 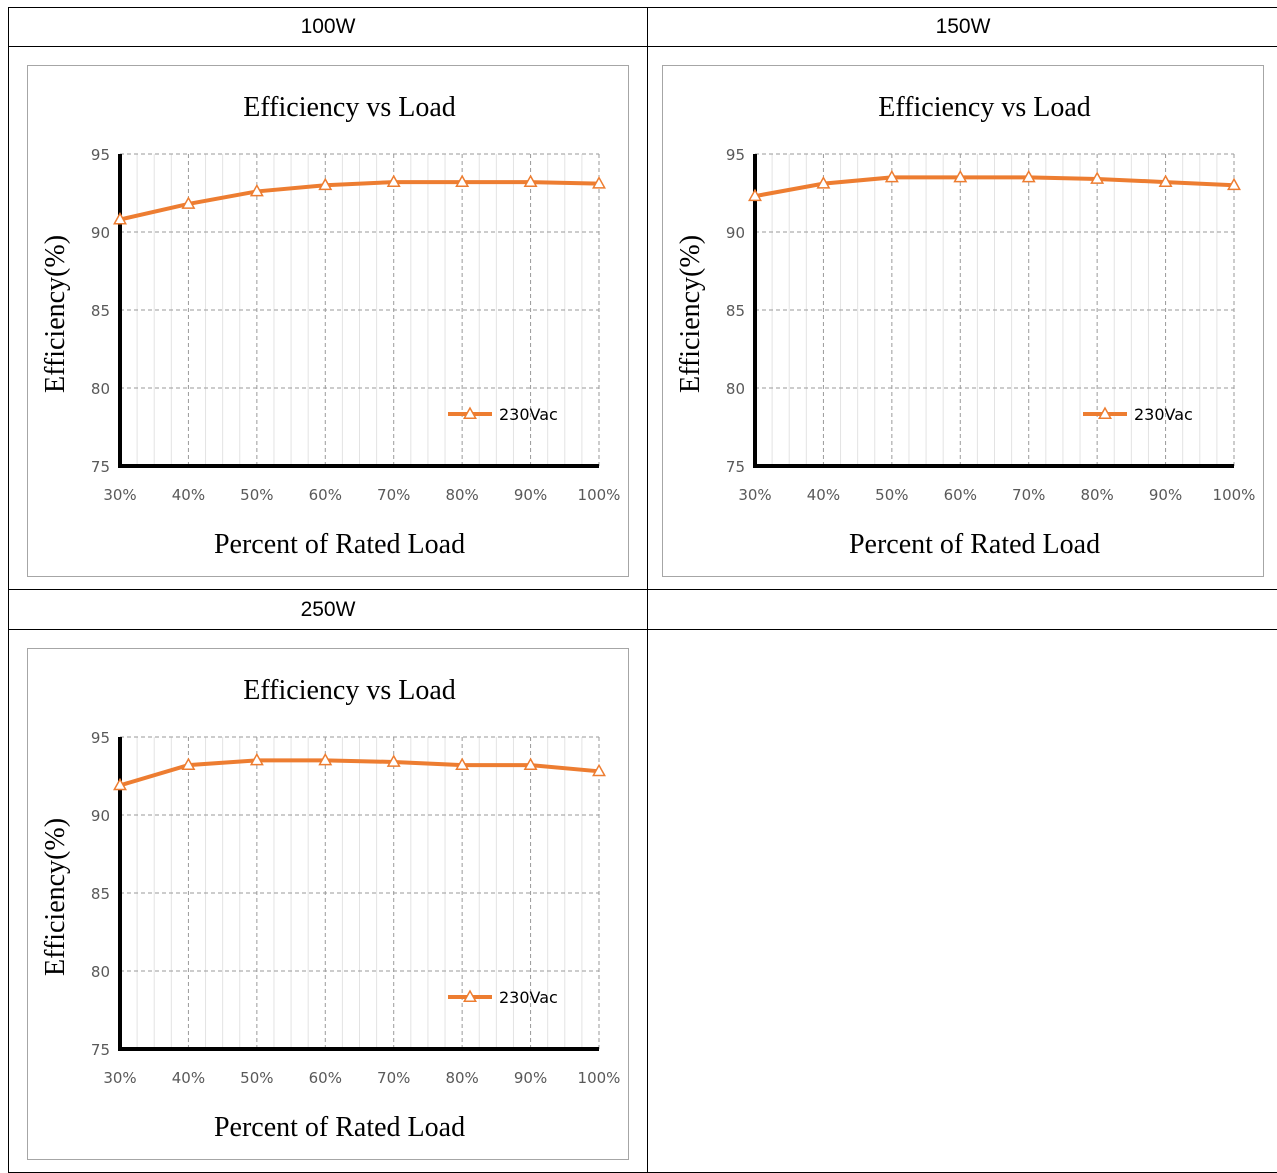 I want to click on header-empty, so click(x=962, y=609).